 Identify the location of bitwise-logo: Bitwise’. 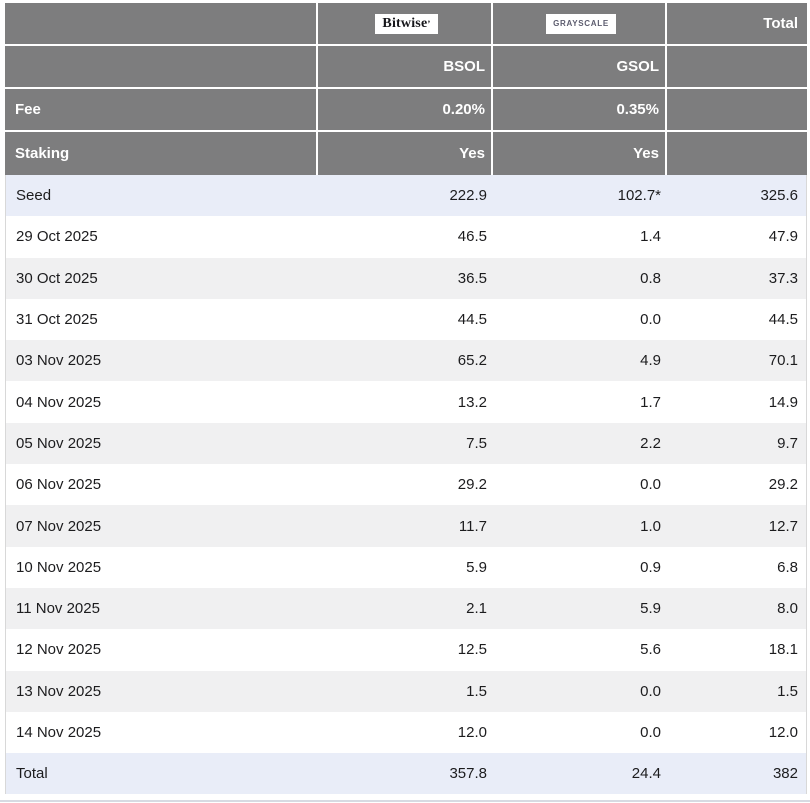
(406, 23).